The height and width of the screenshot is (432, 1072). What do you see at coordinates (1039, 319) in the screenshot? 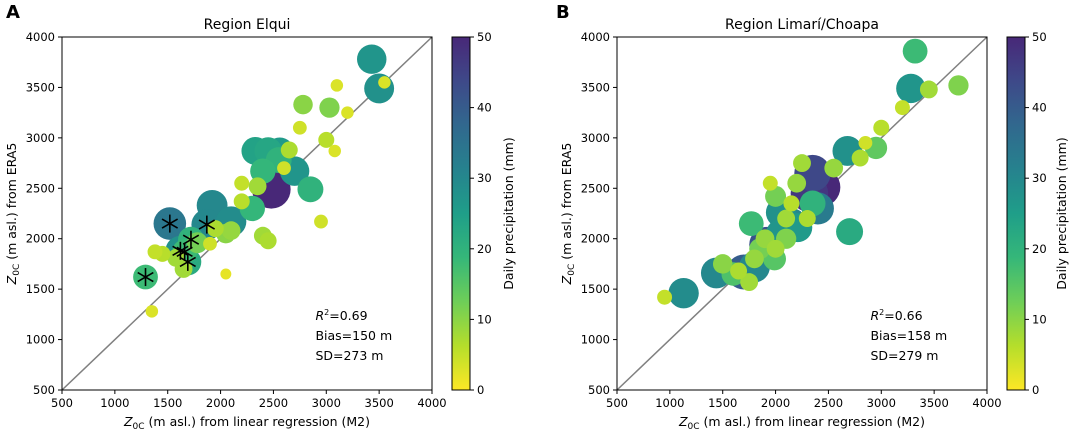
I see `colorbar-tick-label: 10` at bounding box center [1039, 319].